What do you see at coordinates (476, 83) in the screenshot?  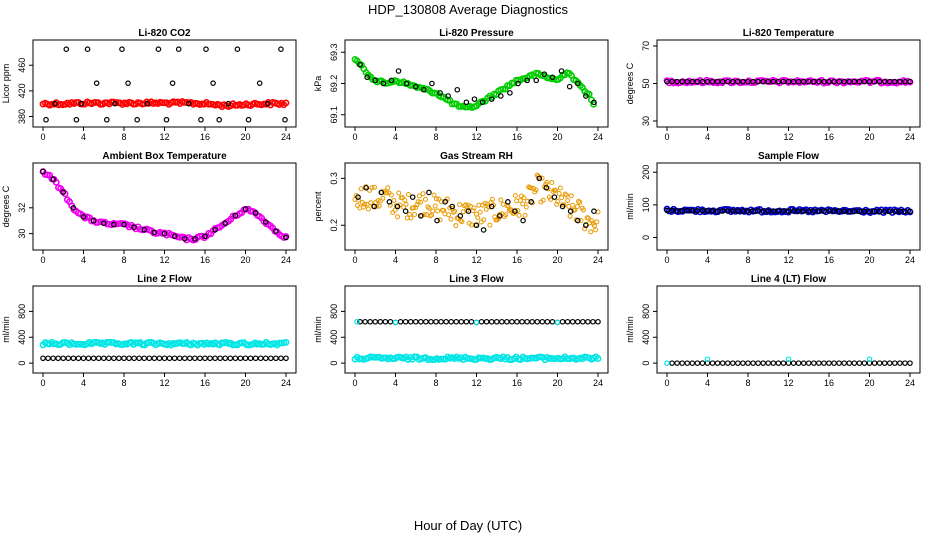 I see `plot-frame` at bounding box center [476, 83].